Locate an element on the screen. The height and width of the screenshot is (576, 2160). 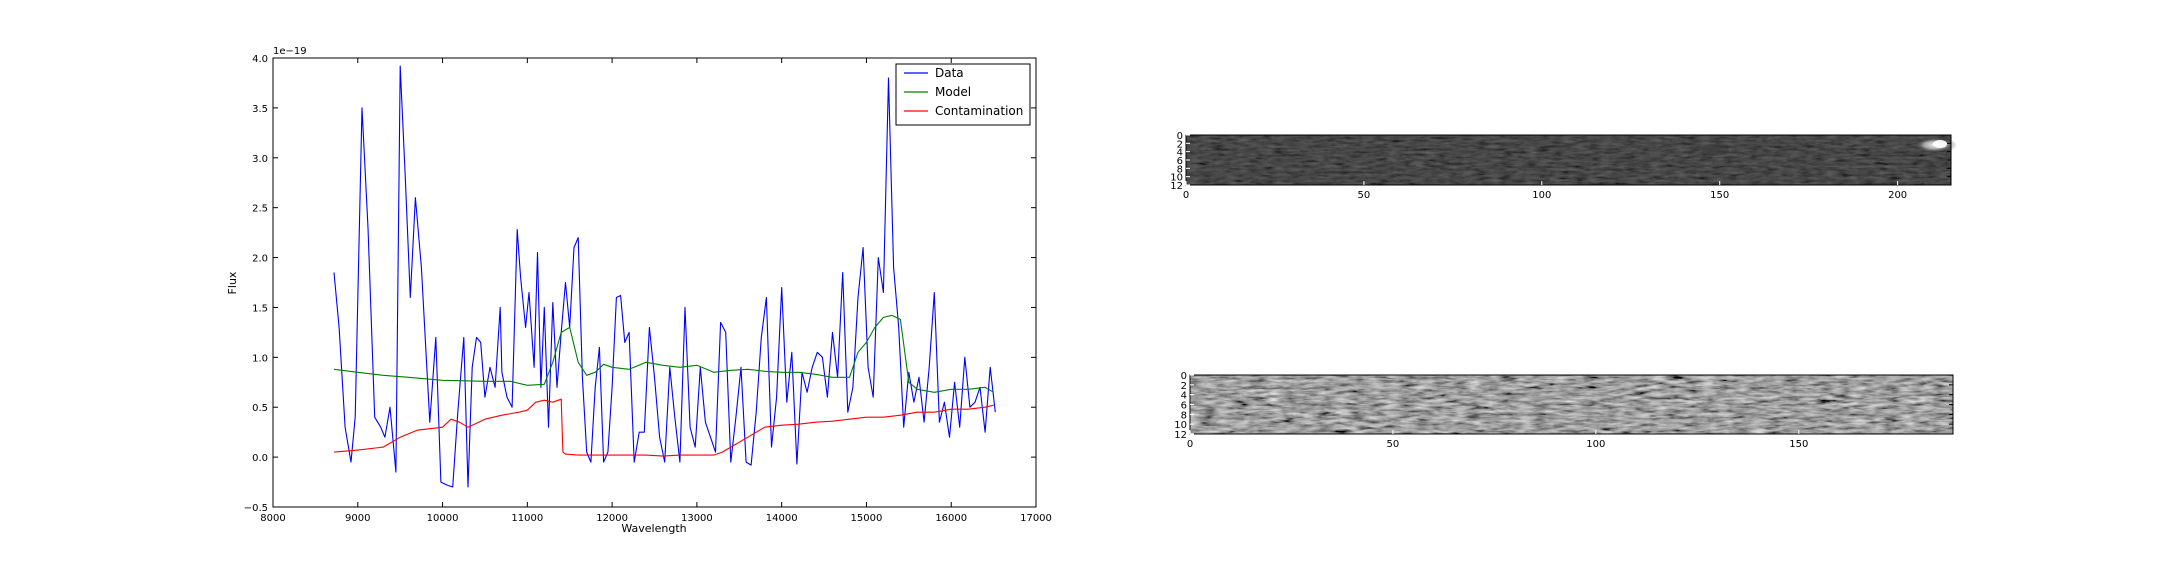
x-tick-label: 14000 is located at coordinates (782, 518).